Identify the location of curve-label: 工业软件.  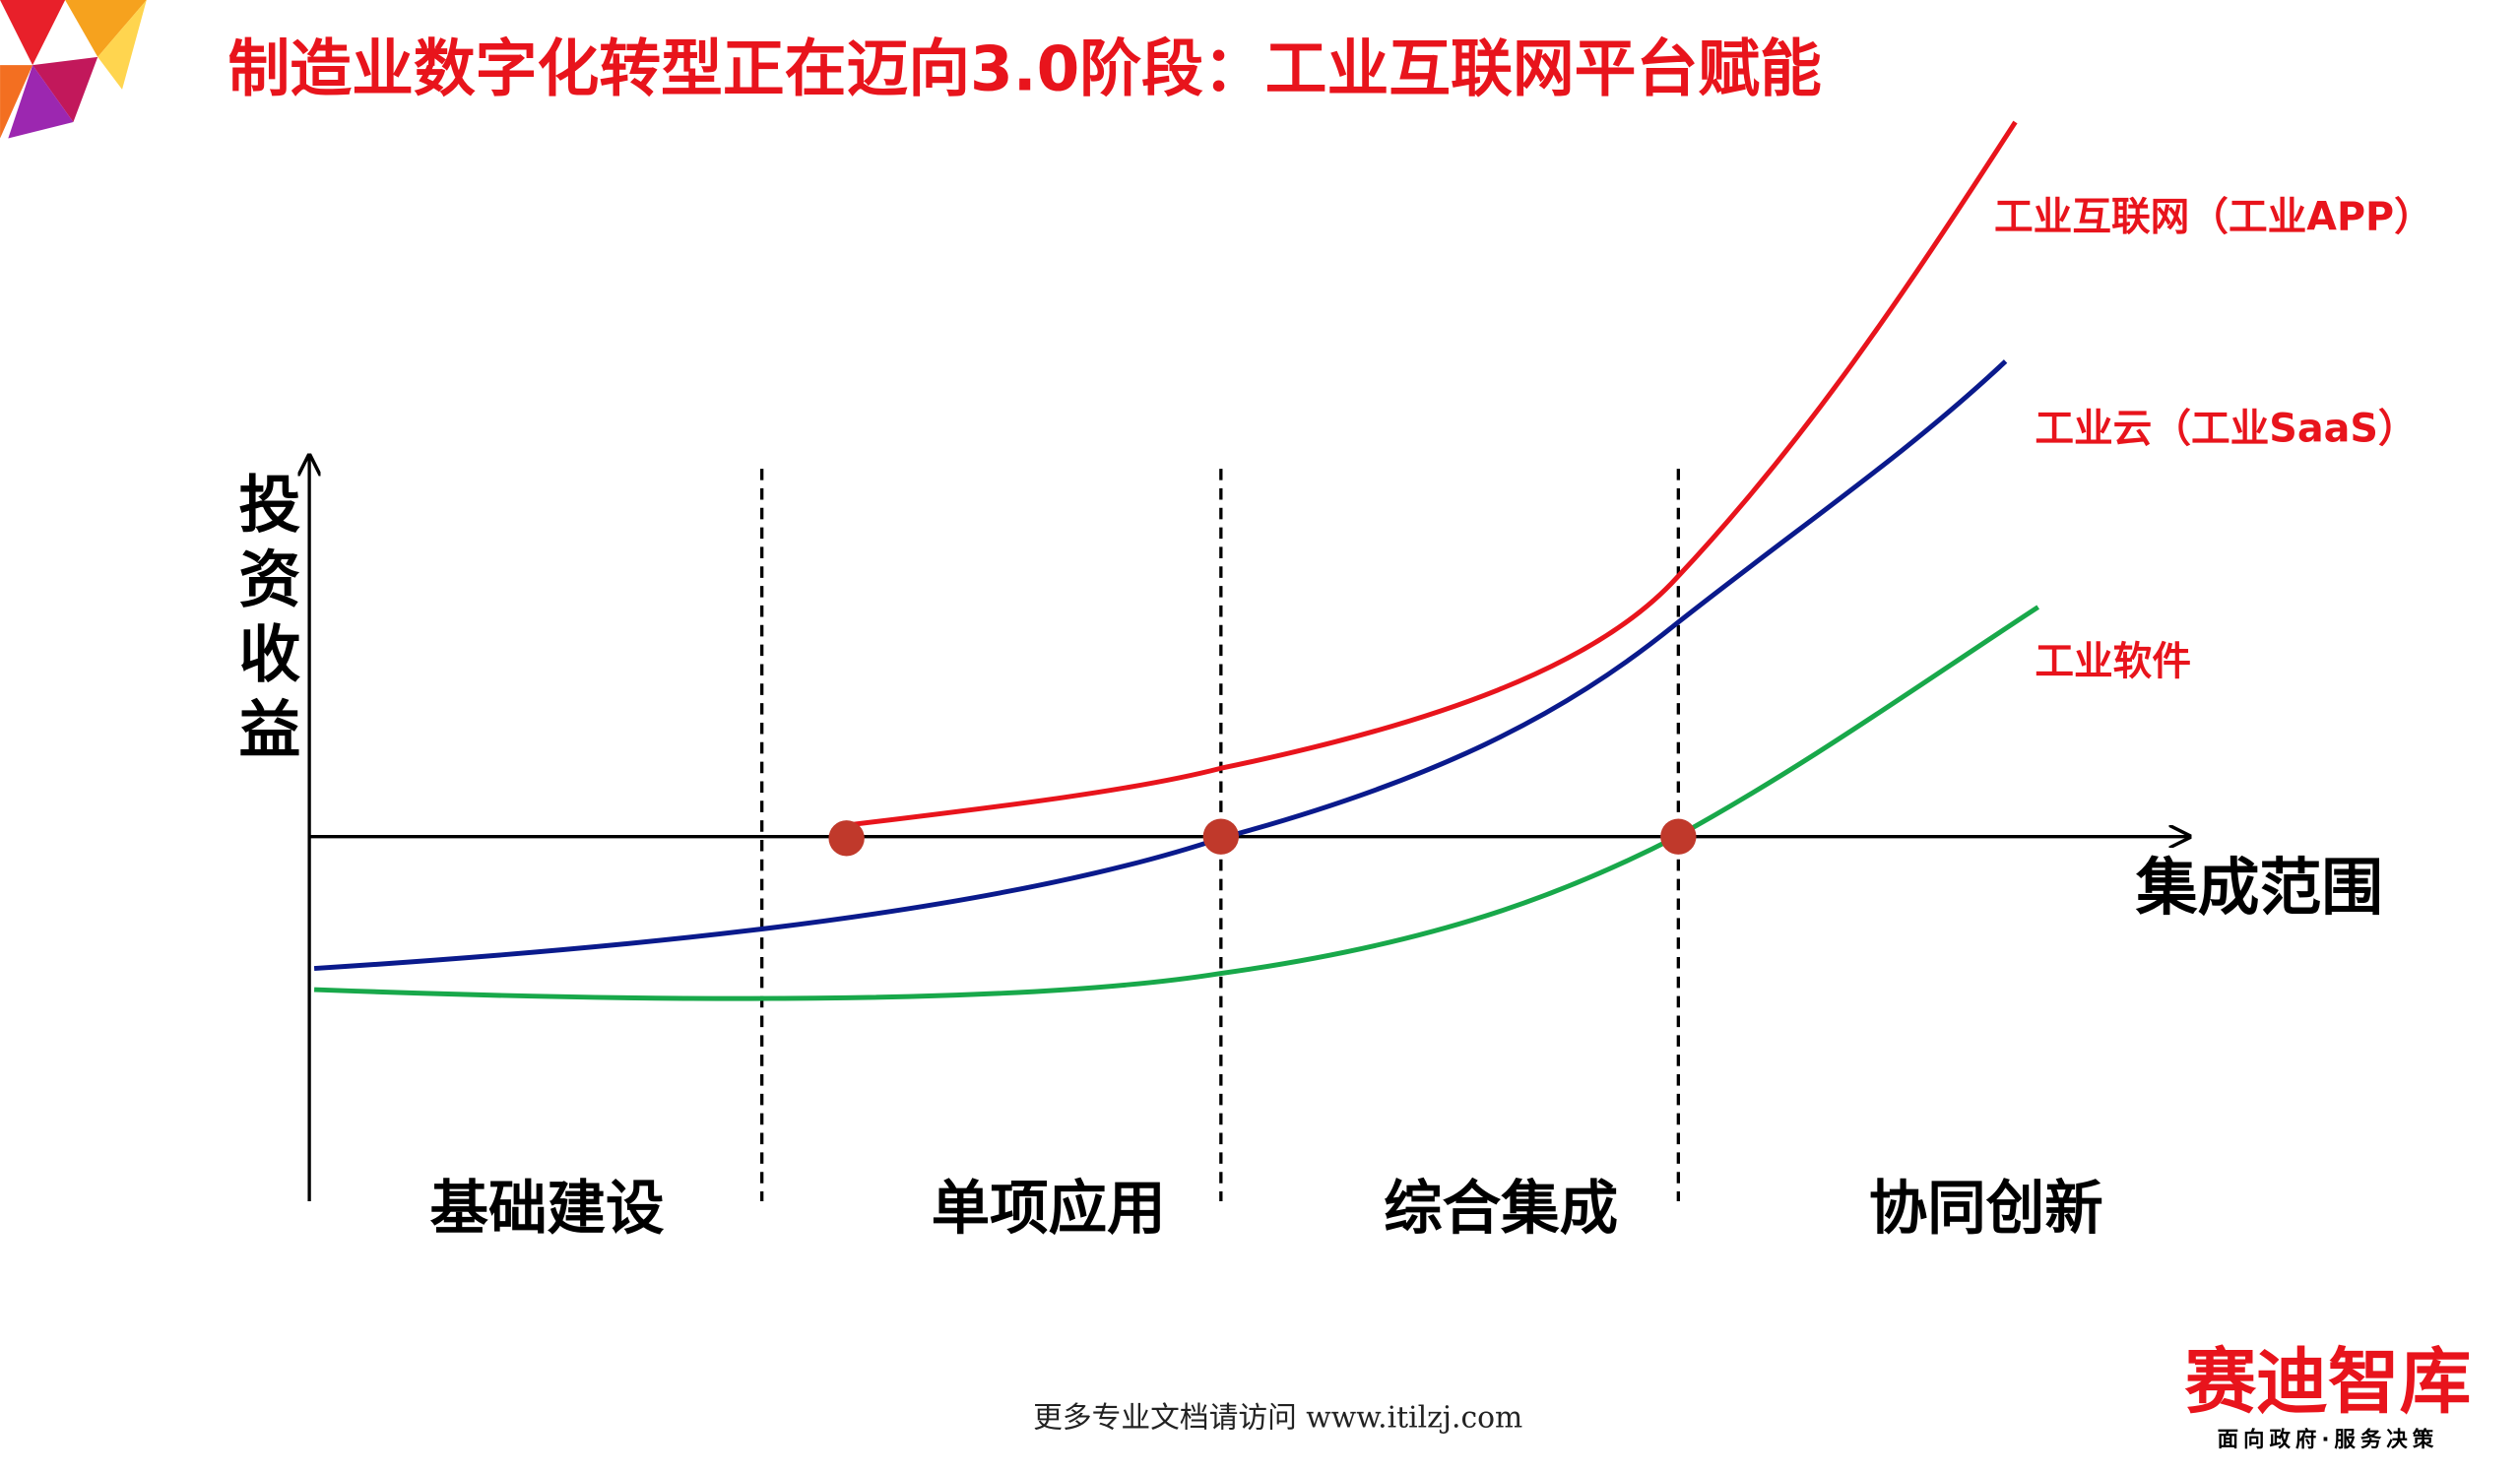
(2113, 661).